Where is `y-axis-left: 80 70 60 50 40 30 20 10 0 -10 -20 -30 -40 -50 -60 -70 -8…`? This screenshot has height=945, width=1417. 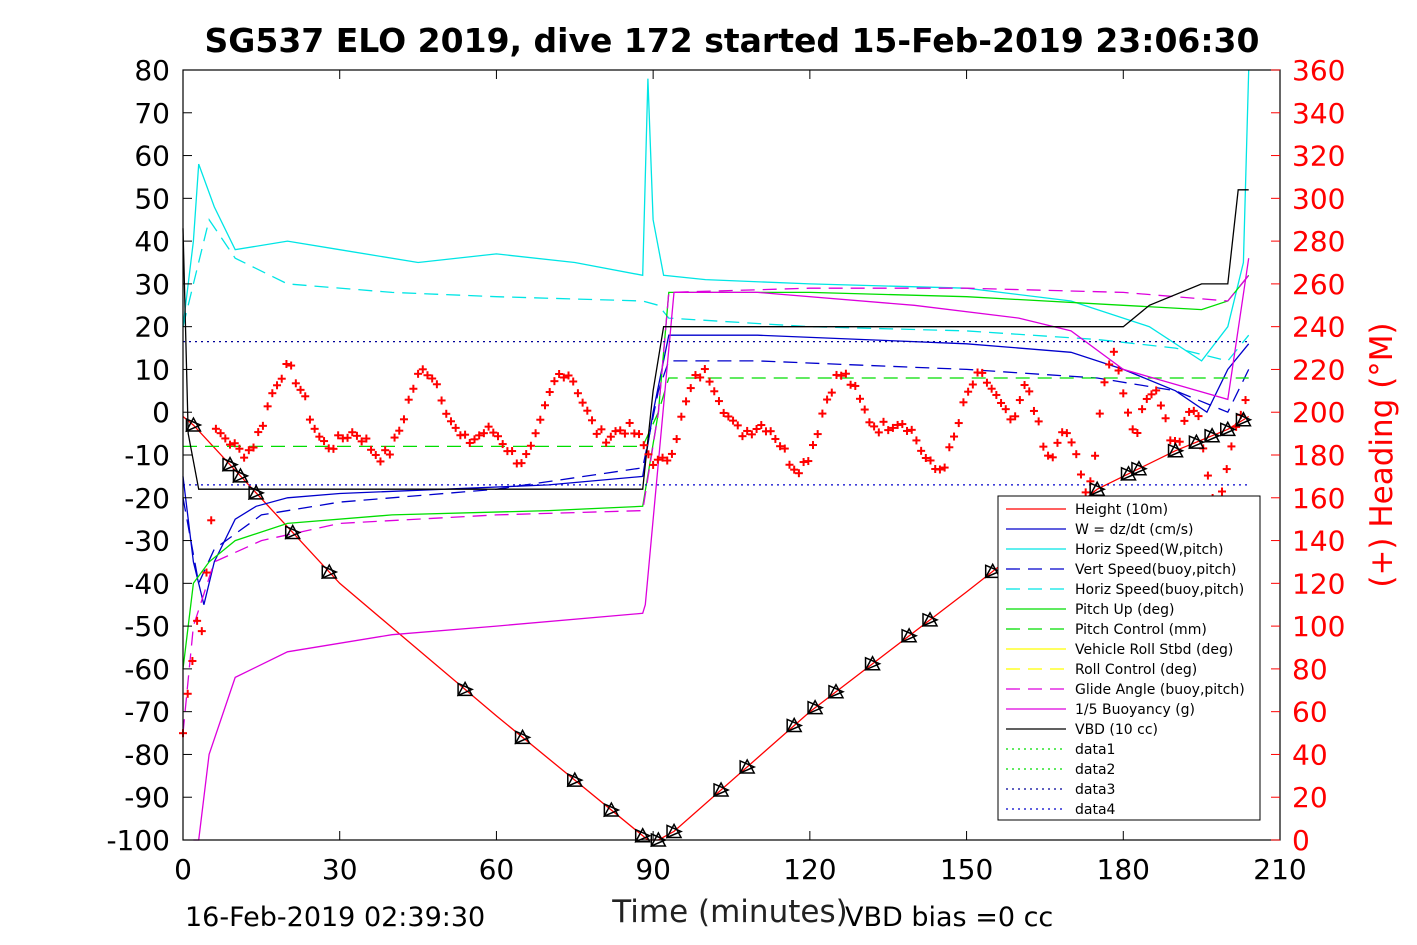 y-axis-left: 80 70 60 50 40 30 20 10 0 -10 -20 -30 -40 -50 -60 -70 -8… is located at coordinates (149, 455).